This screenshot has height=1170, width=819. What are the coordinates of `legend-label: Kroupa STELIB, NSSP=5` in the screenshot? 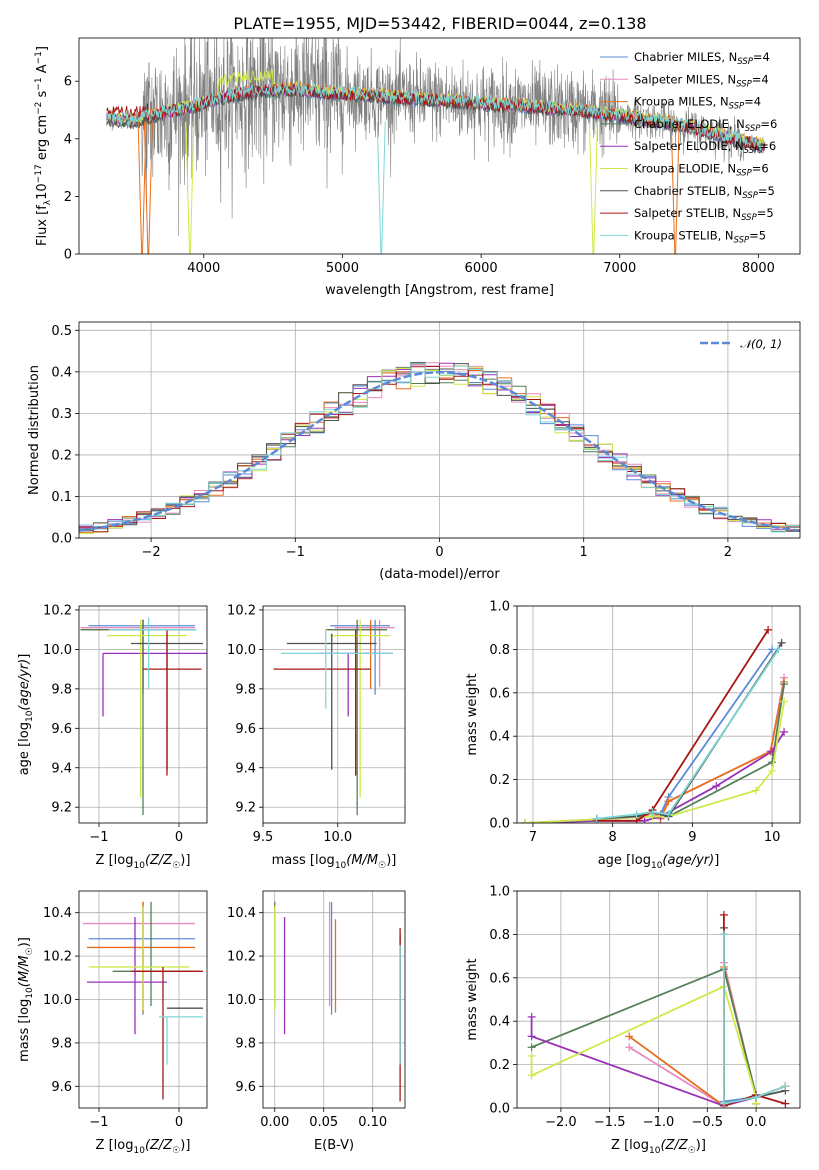 It's located at (700, 236).